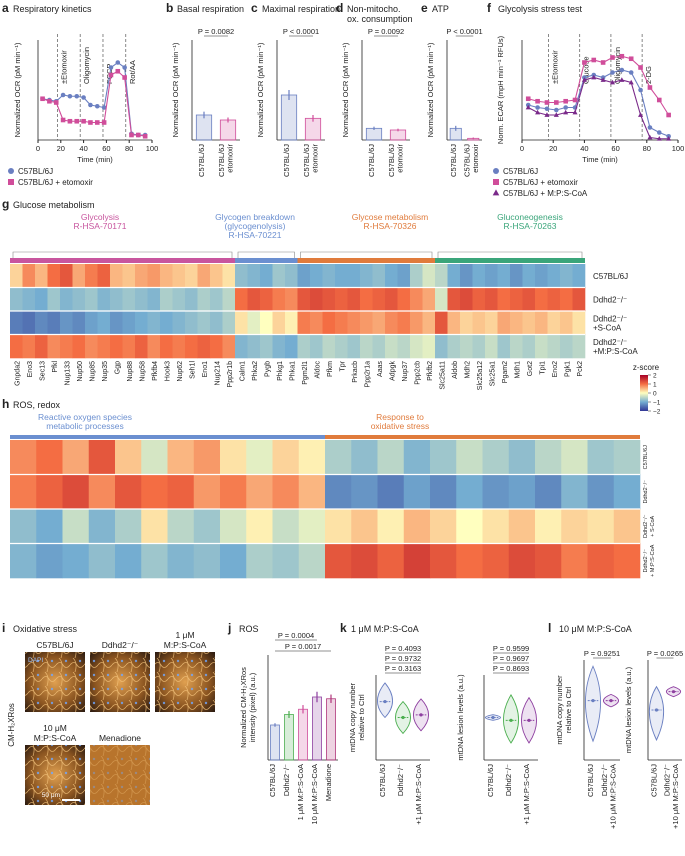 The image size is (685, 856). What do you see at coordinates (61, 148) in the screenshot?
I see `x-tick-label: 20` at bounding box center [61, 148].